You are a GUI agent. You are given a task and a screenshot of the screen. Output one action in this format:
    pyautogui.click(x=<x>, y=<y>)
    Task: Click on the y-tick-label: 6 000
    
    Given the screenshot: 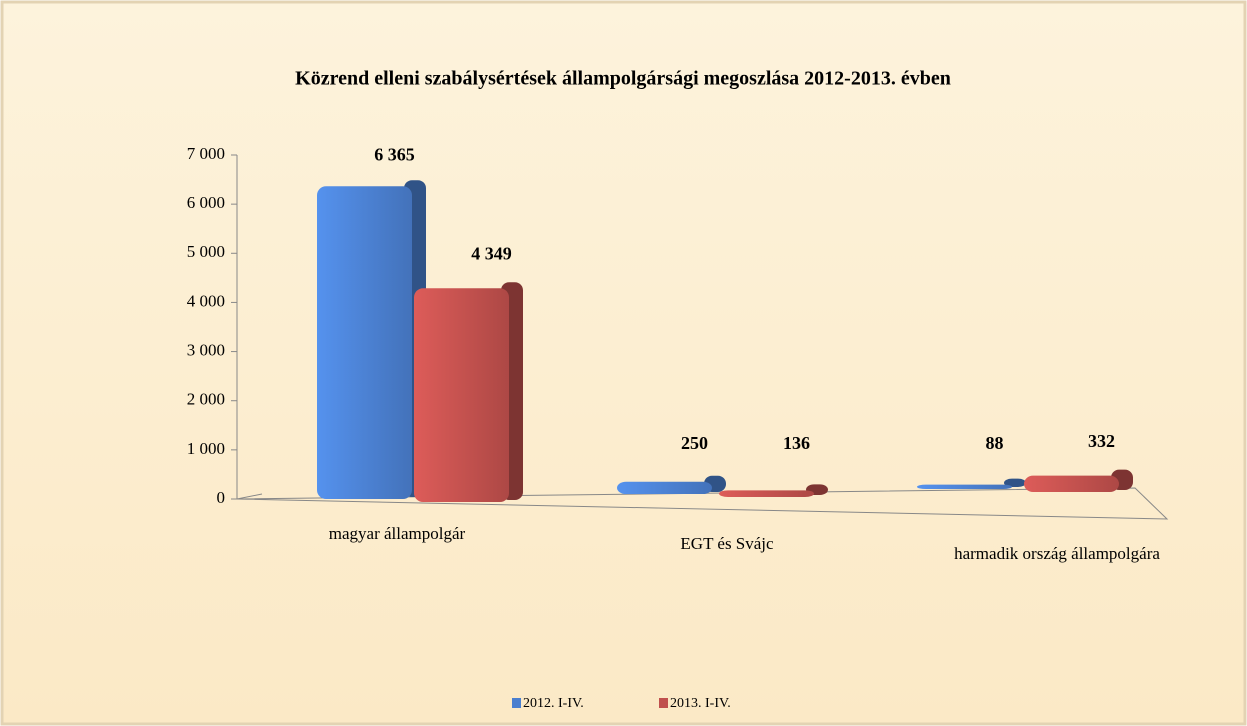 What is the action you would take?
    pyautogui.click(x=206, y=202)
    